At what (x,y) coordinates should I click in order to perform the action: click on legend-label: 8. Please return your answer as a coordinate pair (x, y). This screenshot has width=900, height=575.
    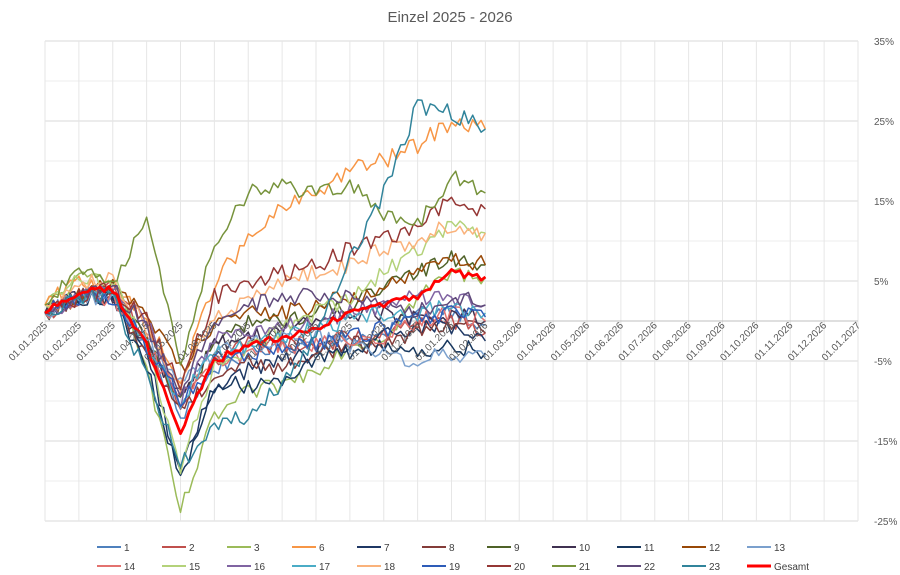
    Looking at the image, I should click on (452, 548).